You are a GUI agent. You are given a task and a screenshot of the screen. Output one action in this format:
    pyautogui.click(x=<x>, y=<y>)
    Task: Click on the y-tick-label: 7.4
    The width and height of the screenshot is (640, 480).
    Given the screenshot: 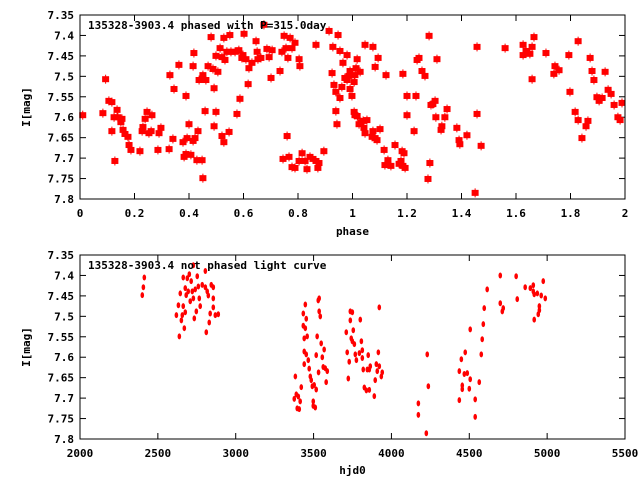 What is the action you would take?
    pyautogui.click(x=64, y=275)
    